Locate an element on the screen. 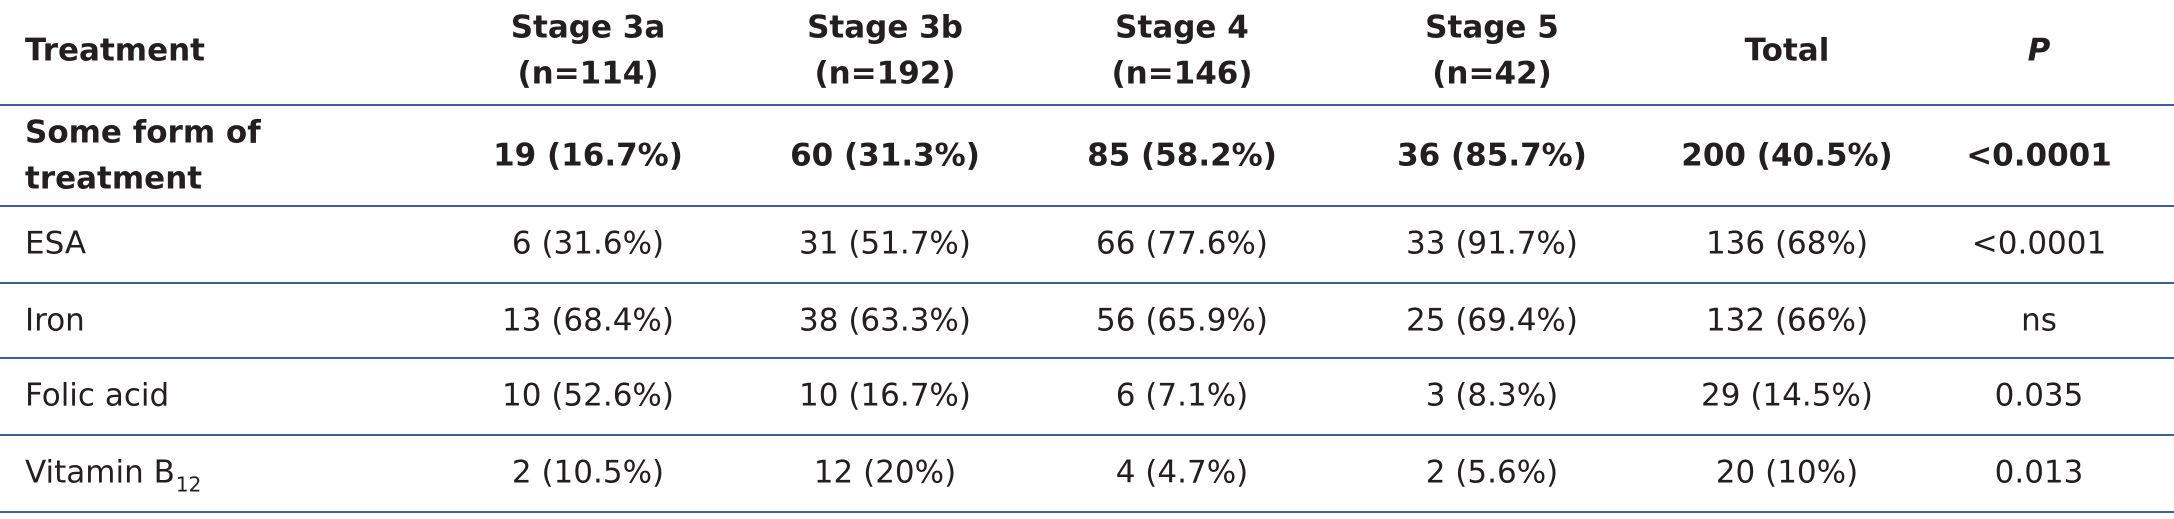 This screenshot has width=2174, height=519. cell: 13 (68.4%) is located at coordinates (588, 321).